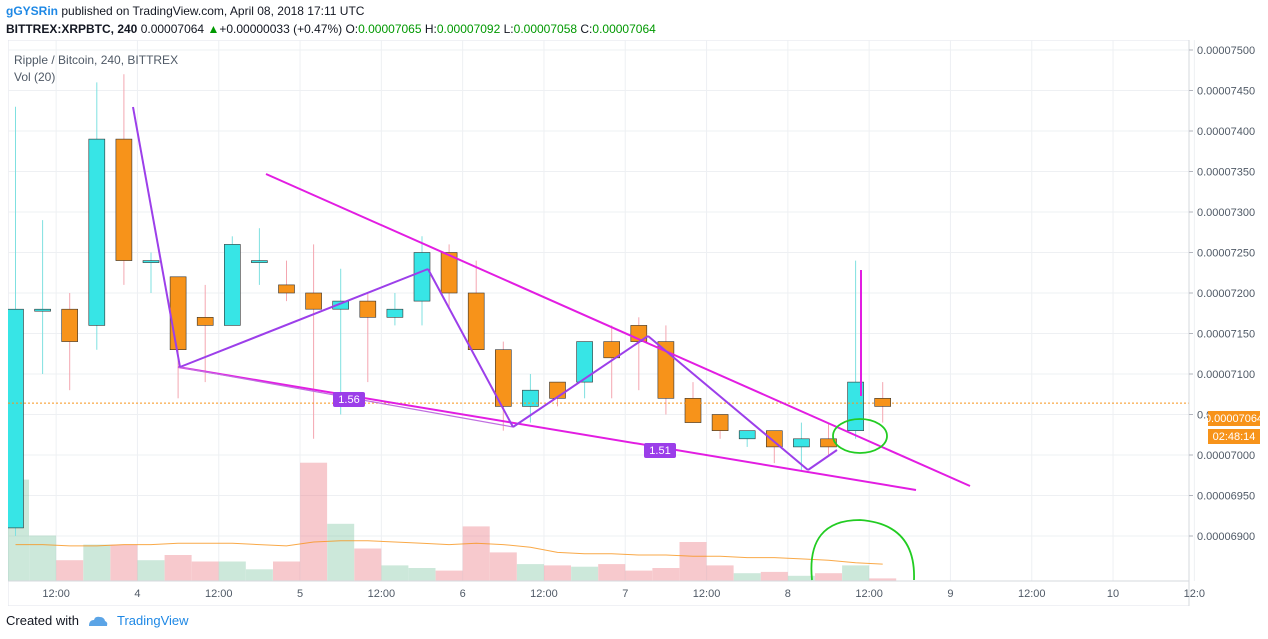 The height and width of the screenshot is (639, 1268). I want to click on footer: Created with TradingView, so click(97, 620).